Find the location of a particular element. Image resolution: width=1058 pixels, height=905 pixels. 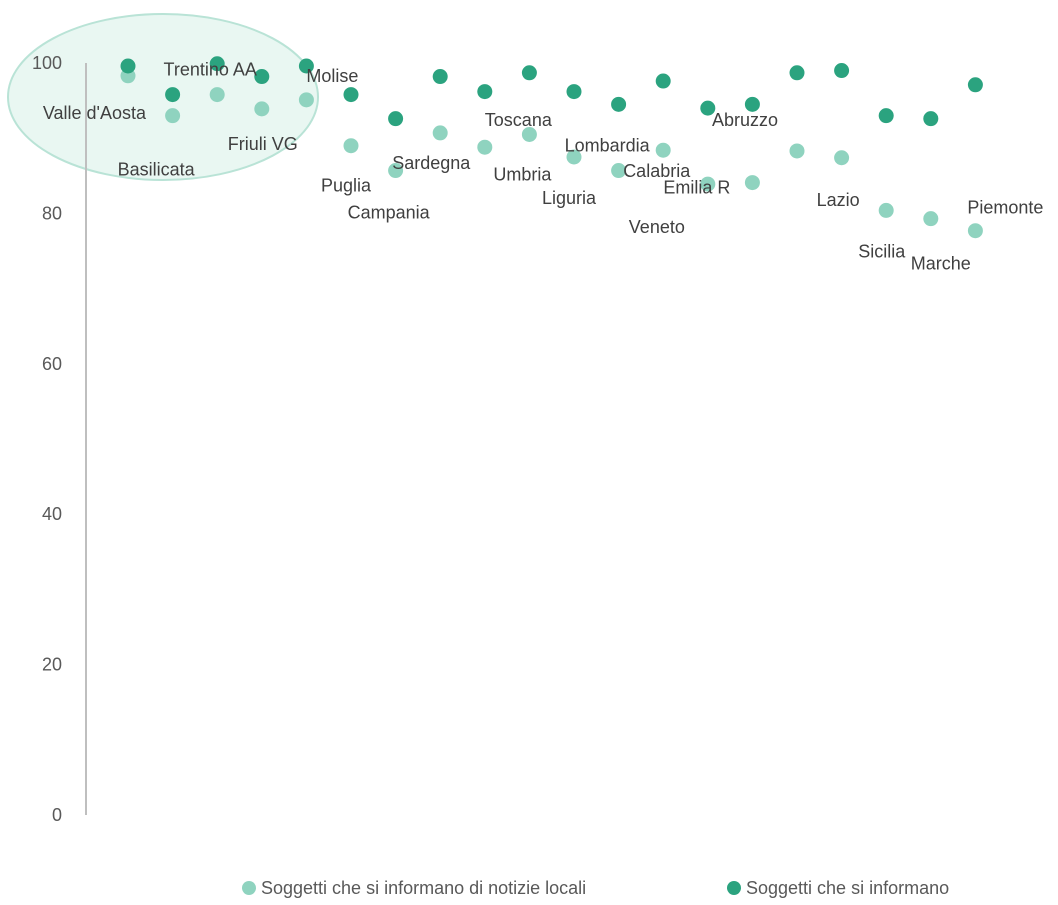

point-local-molise is located at coordinates (306, 99).